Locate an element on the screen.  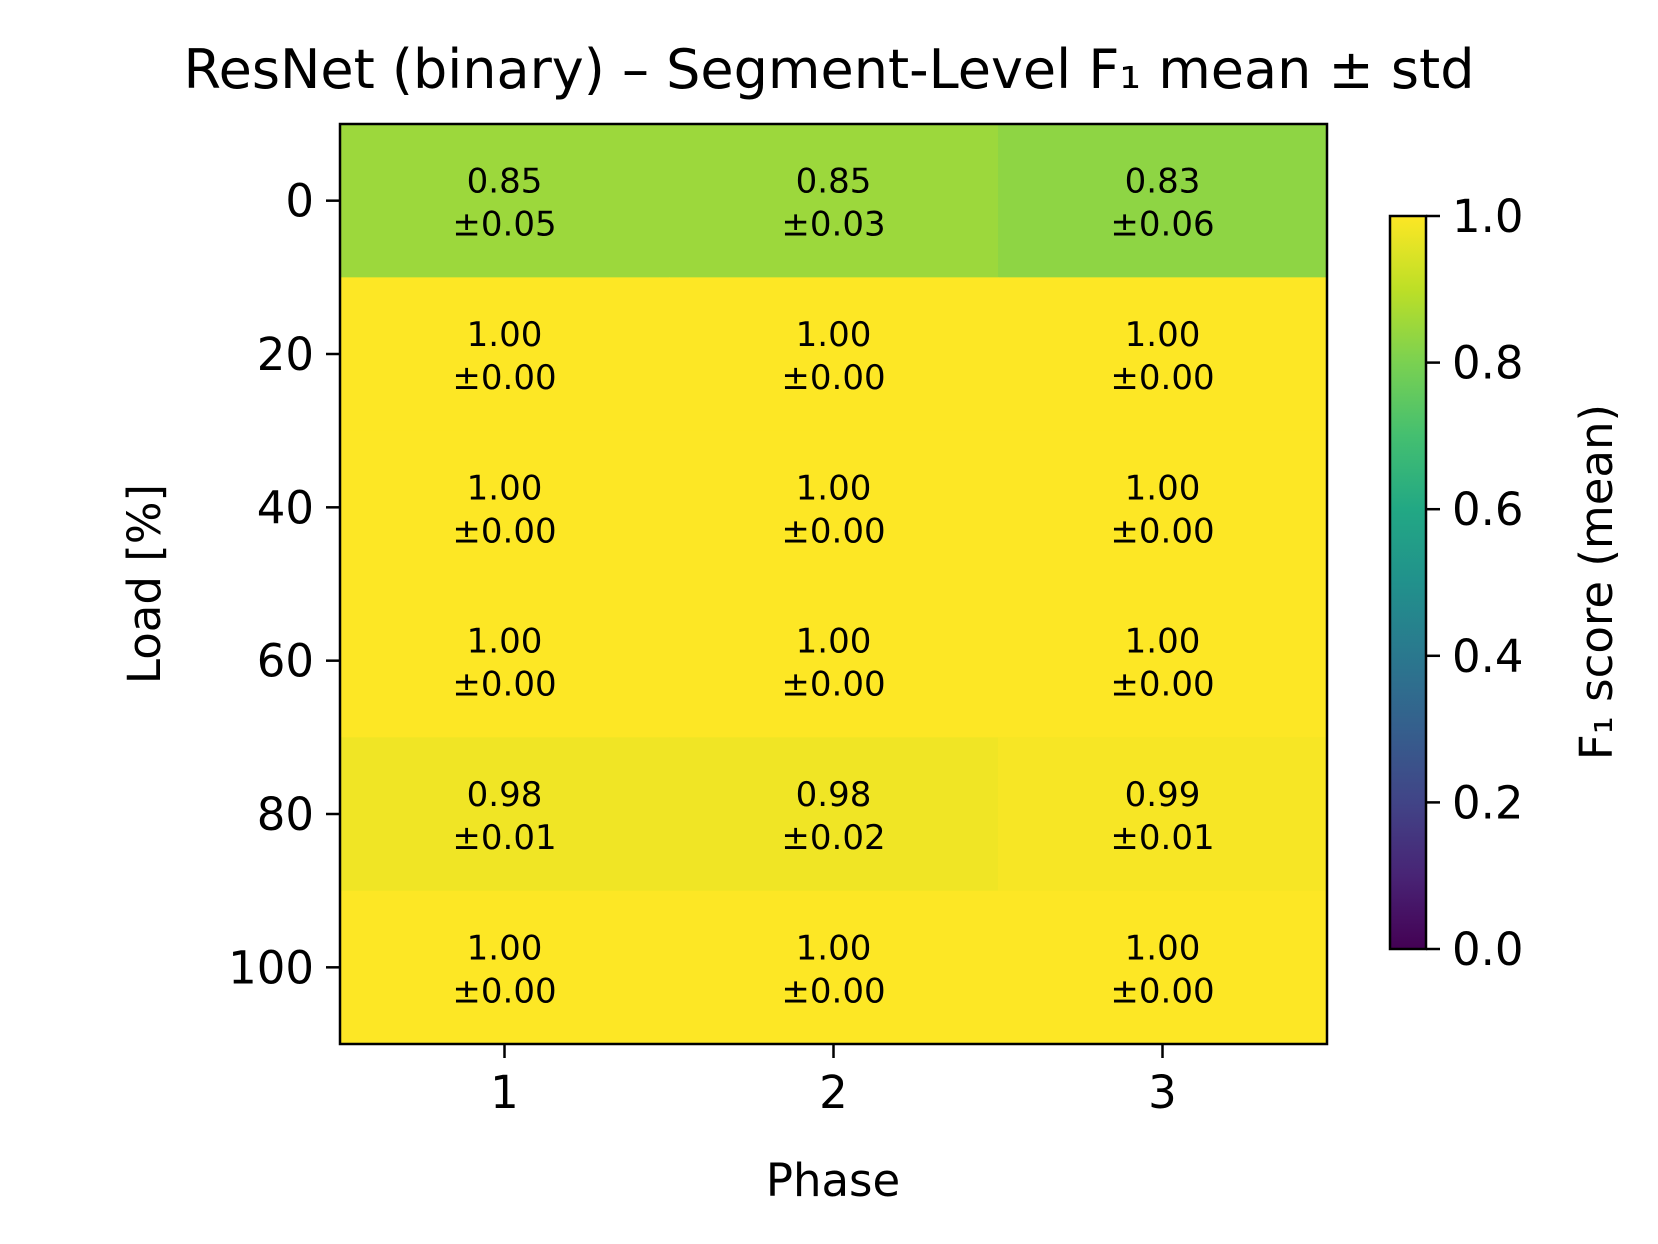
y-tick-label: 40 is located at coordinates (285, 507).